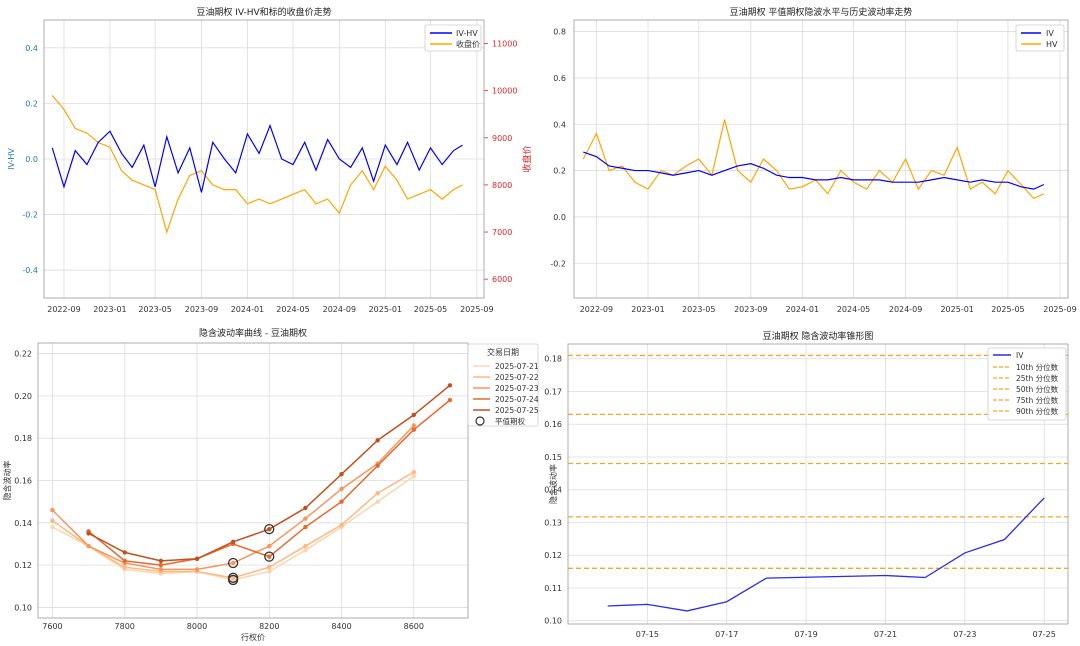  What do you see at coordinates (233, 497) in the screenshot?
I see `series-line` at bounding box center [233, 497].